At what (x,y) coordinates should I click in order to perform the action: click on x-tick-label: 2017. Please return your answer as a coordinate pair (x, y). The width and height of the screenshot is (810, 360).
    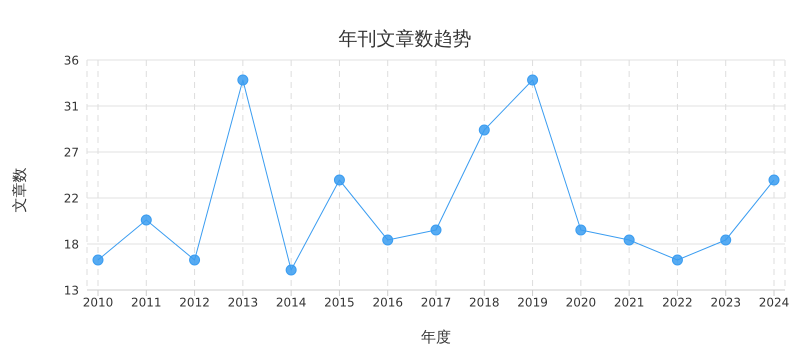
    Looking at the image, I should click on (436, 303).